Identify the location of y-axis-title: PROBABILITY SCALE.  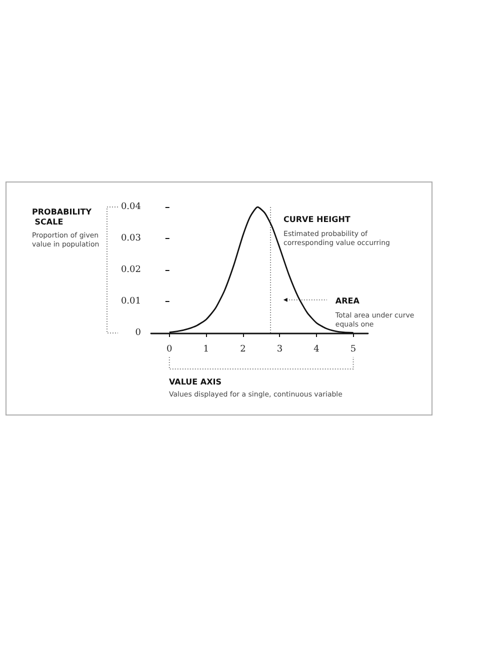
(62, 217).